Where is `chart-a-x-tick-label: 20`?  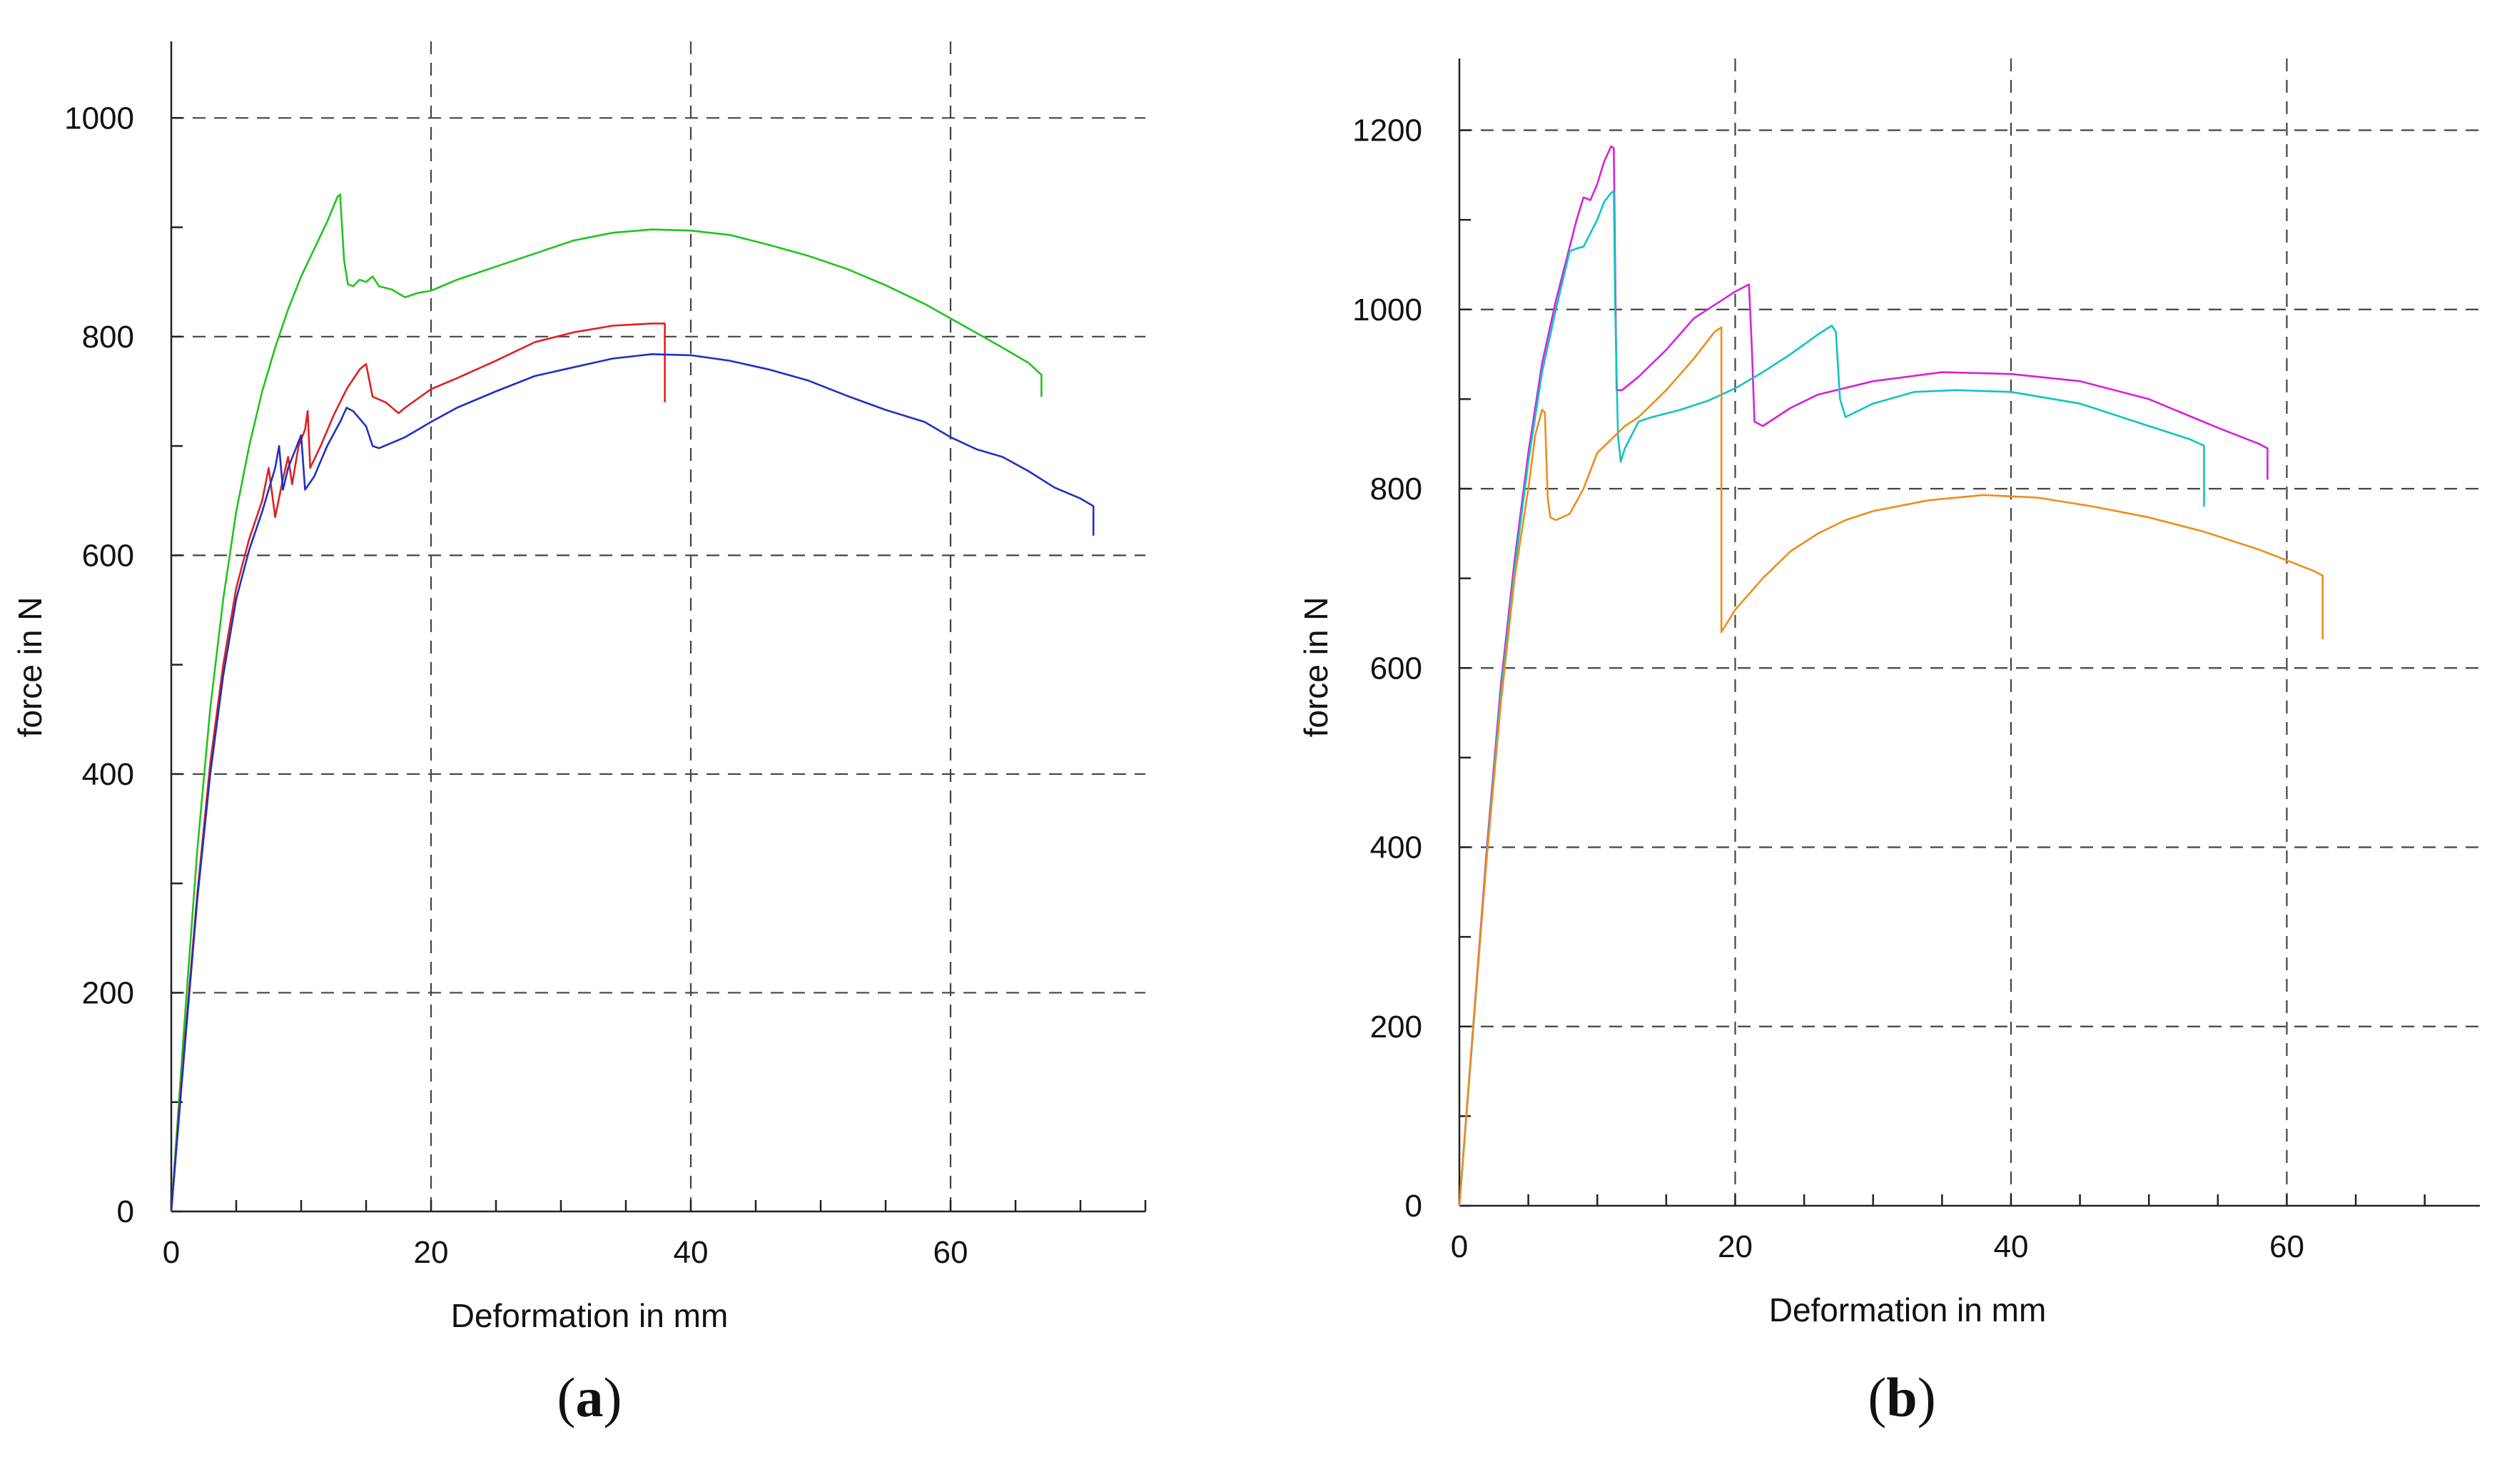 chart-a-x-tick-label: 20 is located at coordinates (431, 1252).